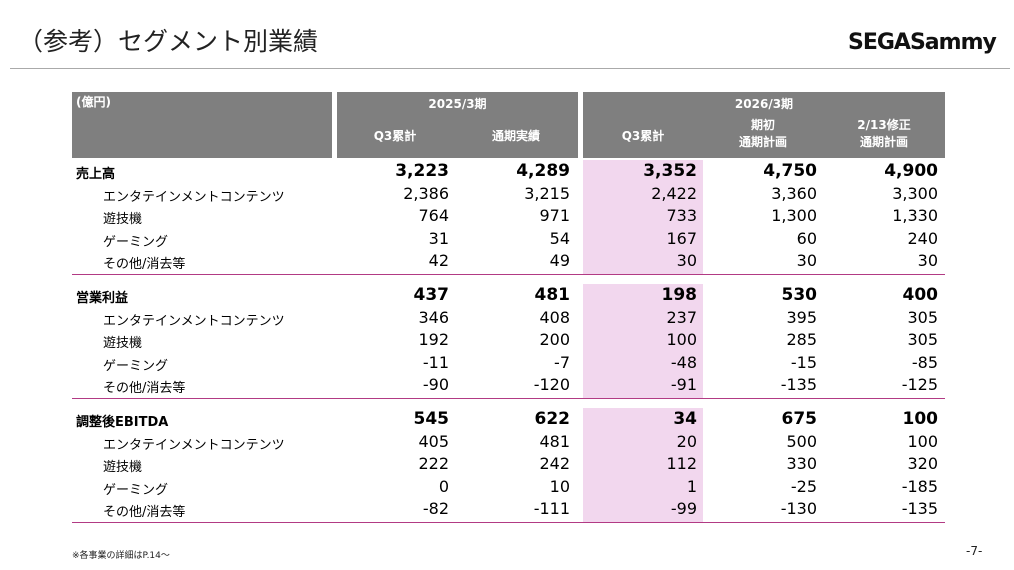 This screenshot has width=1014, height=570. What do you see at coordinates (433, 216) in the screenshot?
I see `cell-value: 764` at bounding box center [433, 216].